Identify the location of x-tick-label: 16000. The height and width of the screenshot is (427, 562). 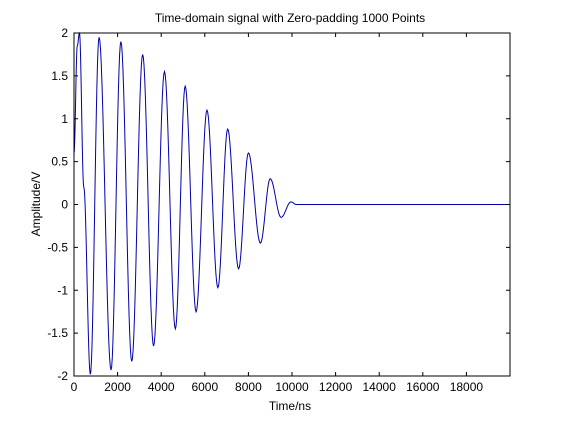
(423, 387).